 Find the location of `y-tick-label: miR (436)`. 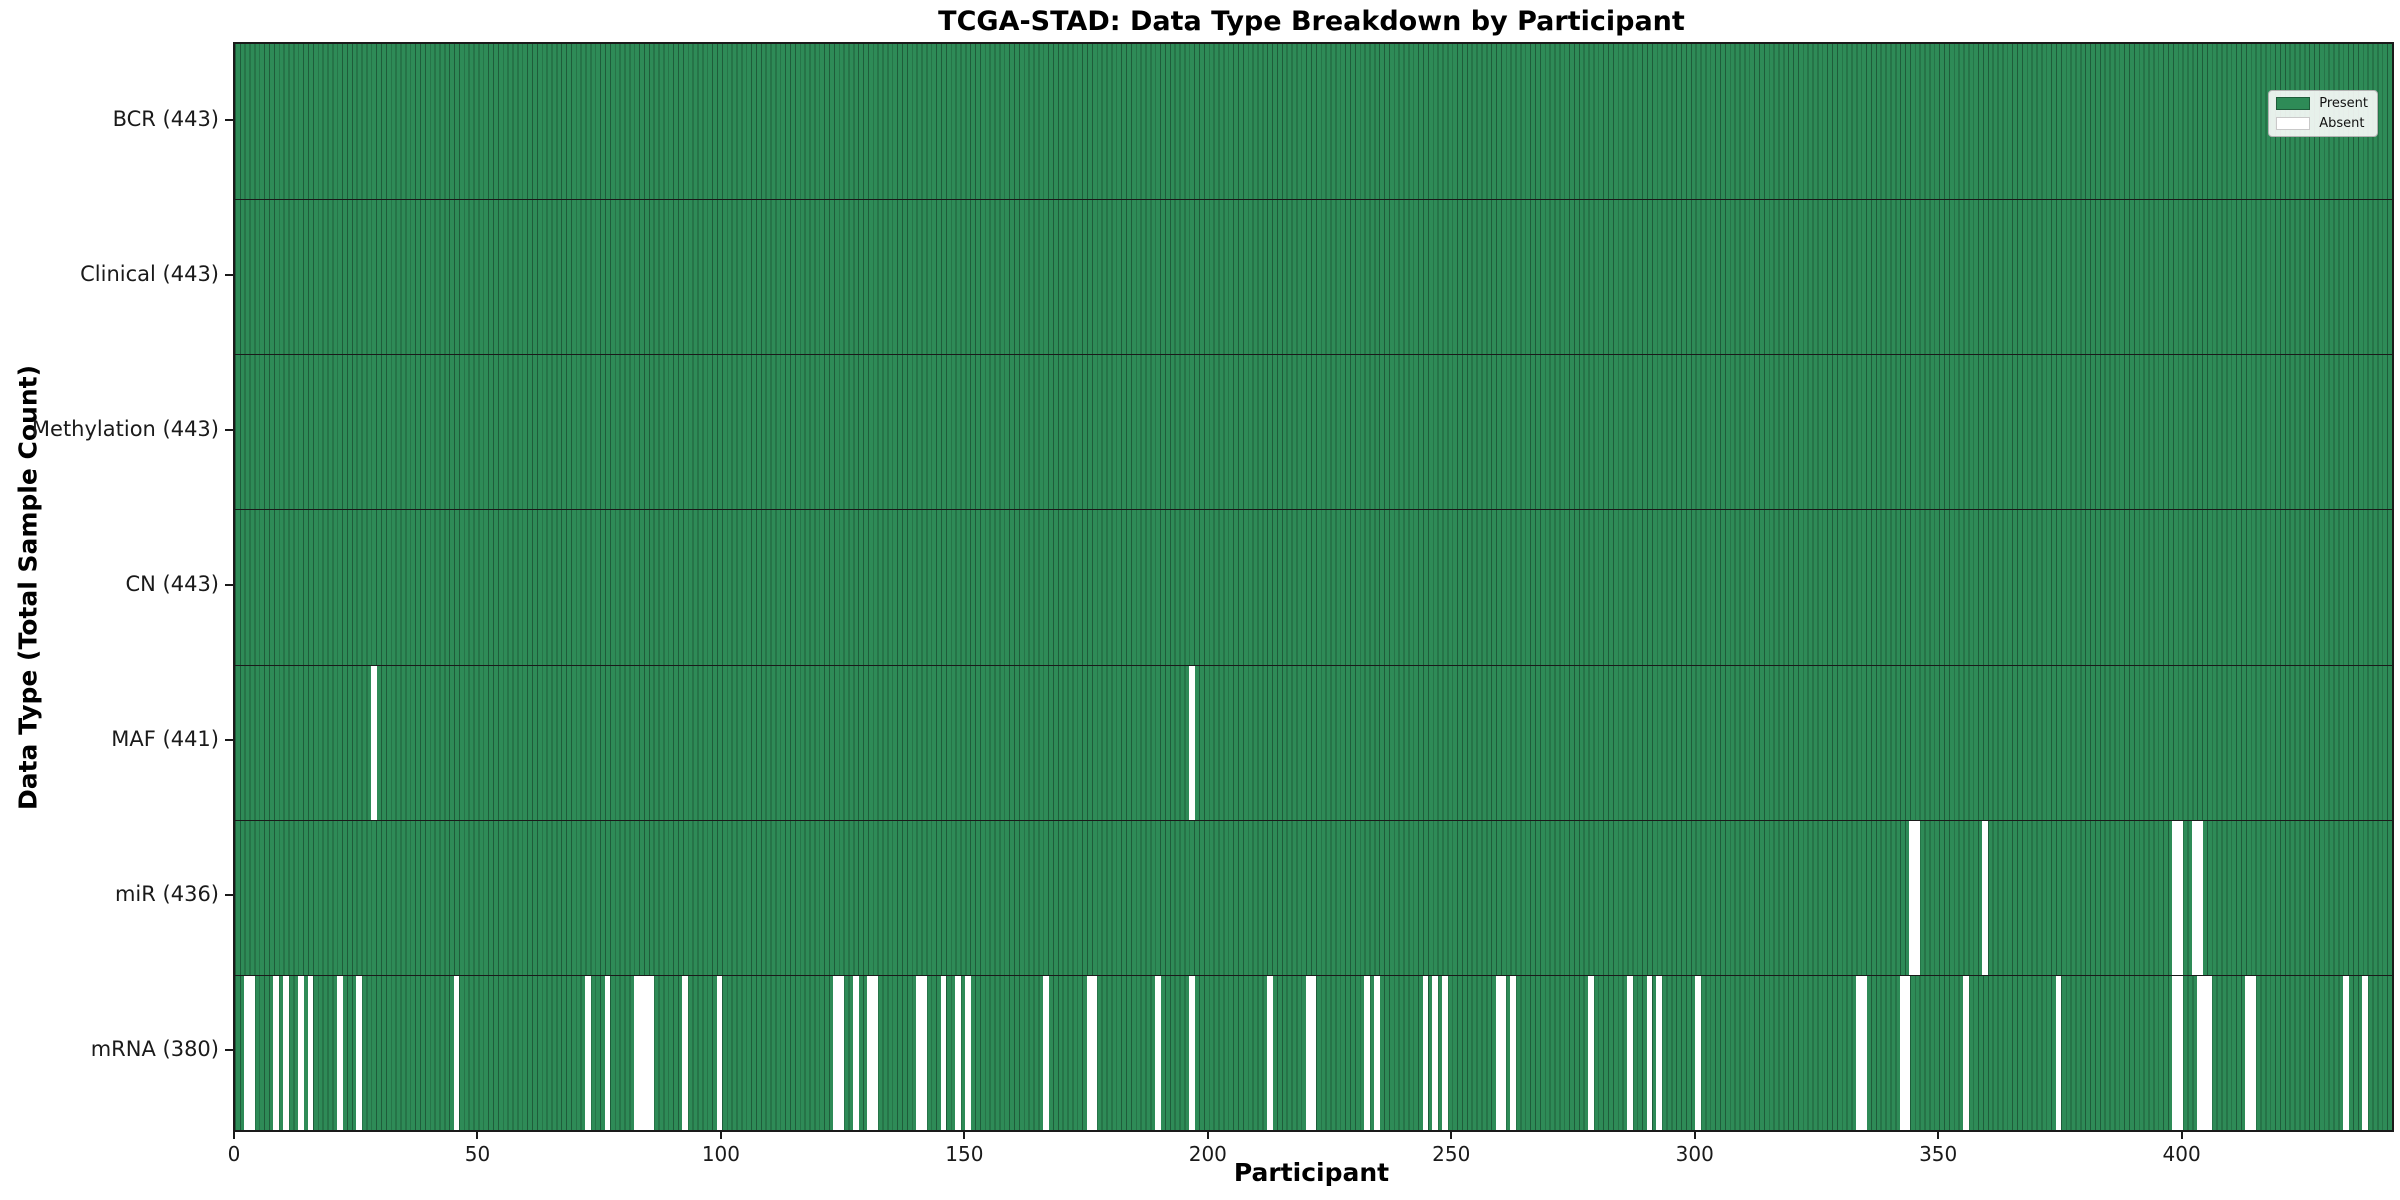

y-tick-label: miR (436) is located at coordinates (166, 894).